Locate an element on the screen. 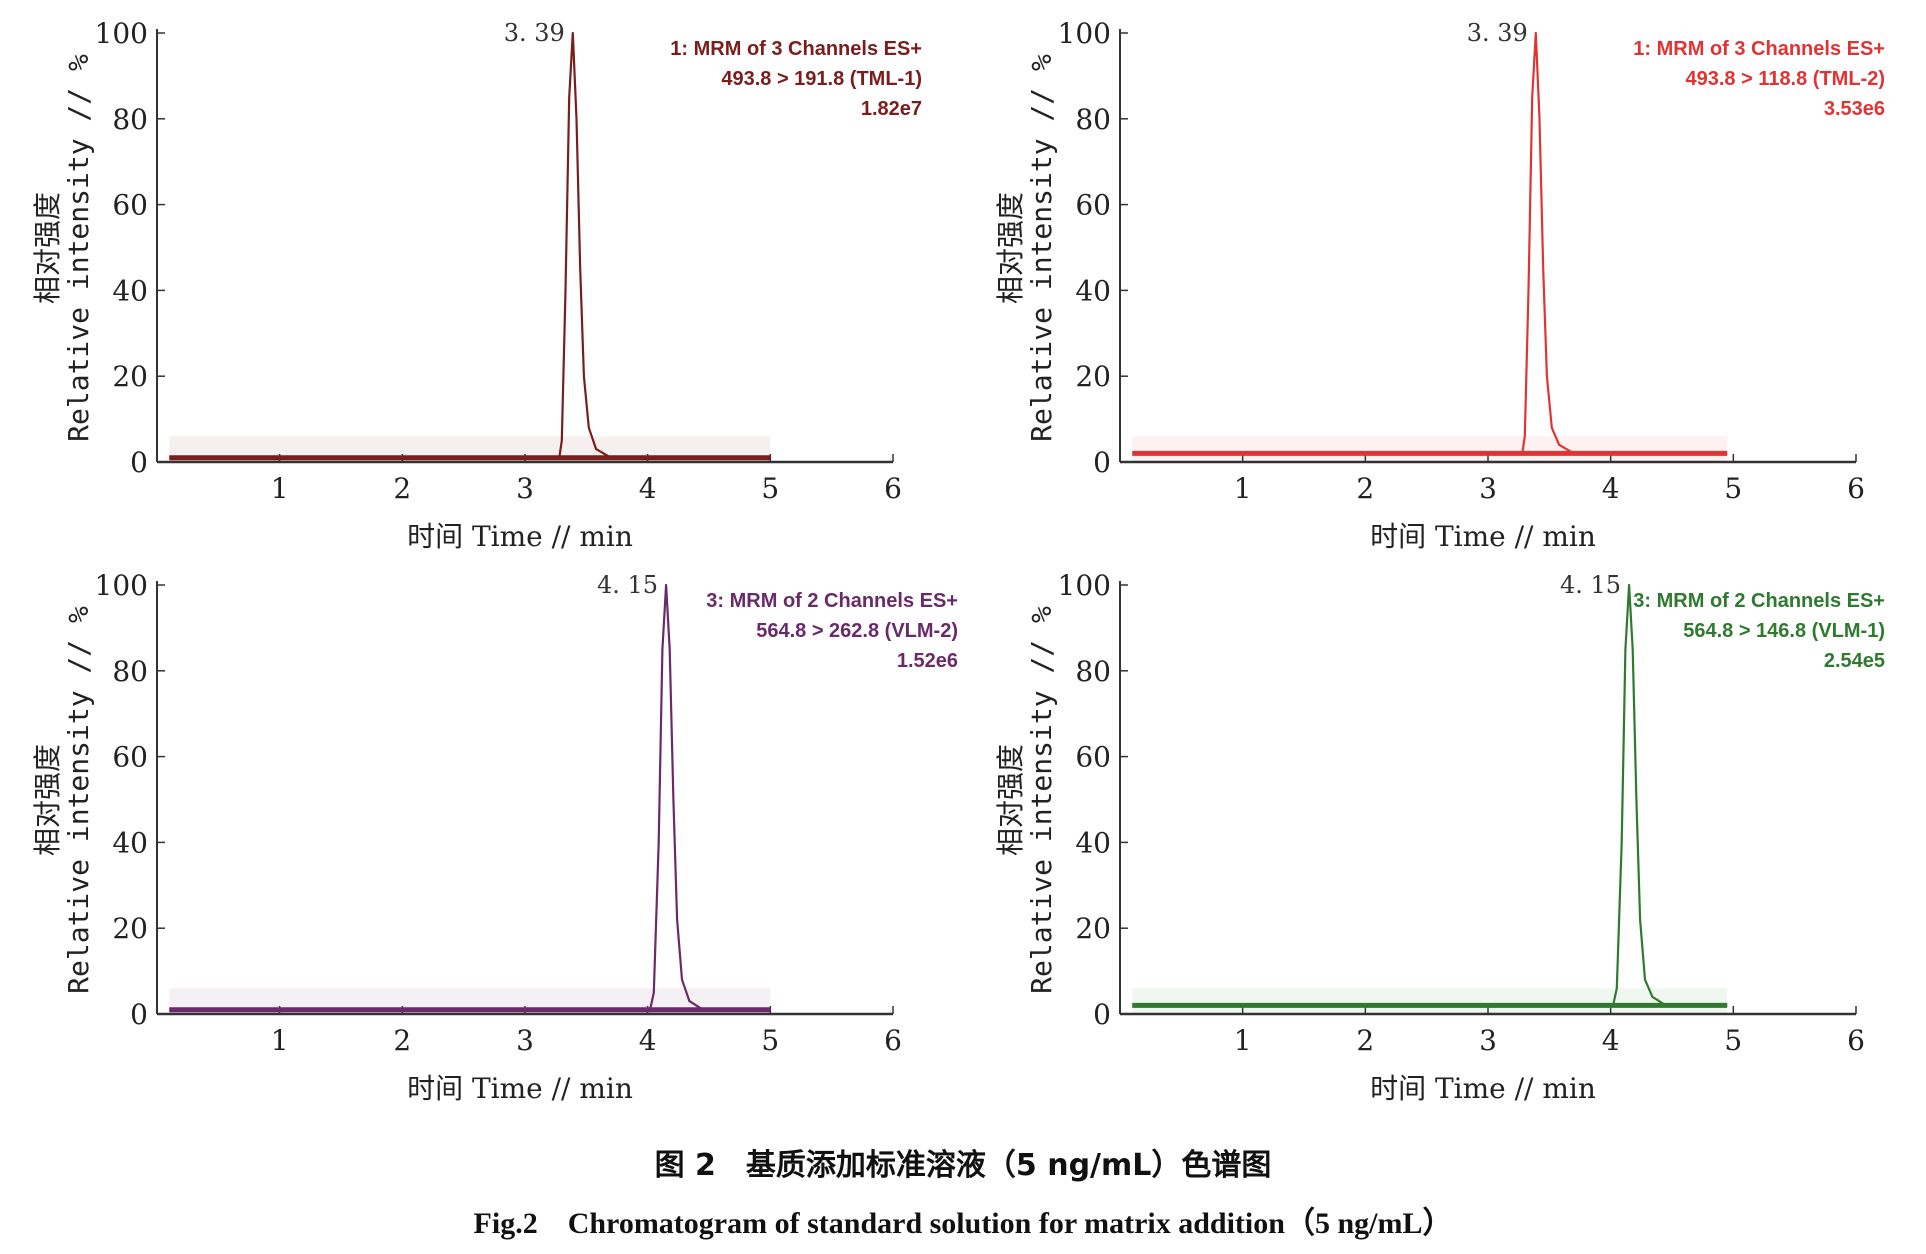 Image resolution: width=1926 pixels, height=1254 pixels. mrm-transition: 493.8 > 191.8 (TML-1) is located at coordinates (821, 79).